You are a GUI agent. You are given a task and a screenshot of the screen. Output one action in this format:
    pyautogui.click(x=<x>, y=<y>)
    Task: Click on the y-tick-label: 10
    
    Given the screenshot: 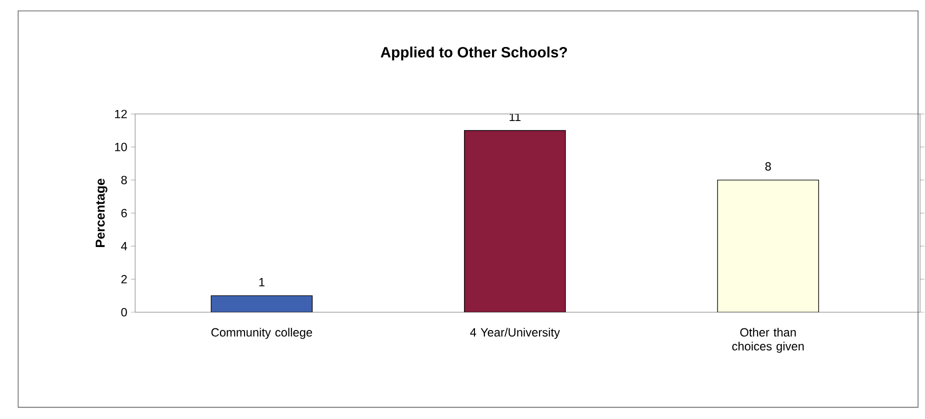 What is the action you would take?
    pyautogui.click(x=121, y=147)
    